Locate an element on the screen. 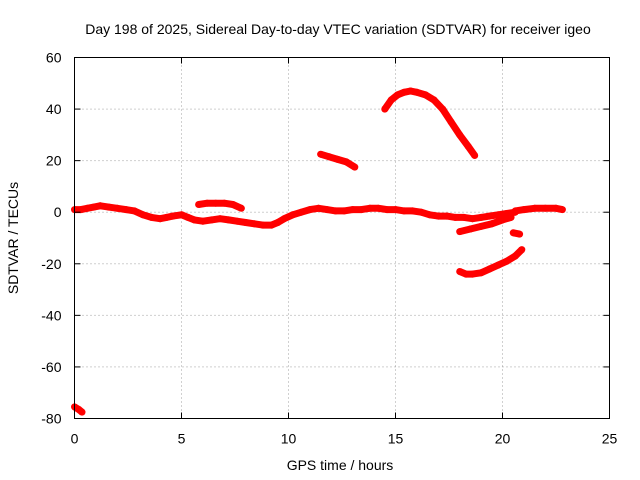 The image size is (640, 480). y-tick-label: 0 is located at coordinates (58, 212).